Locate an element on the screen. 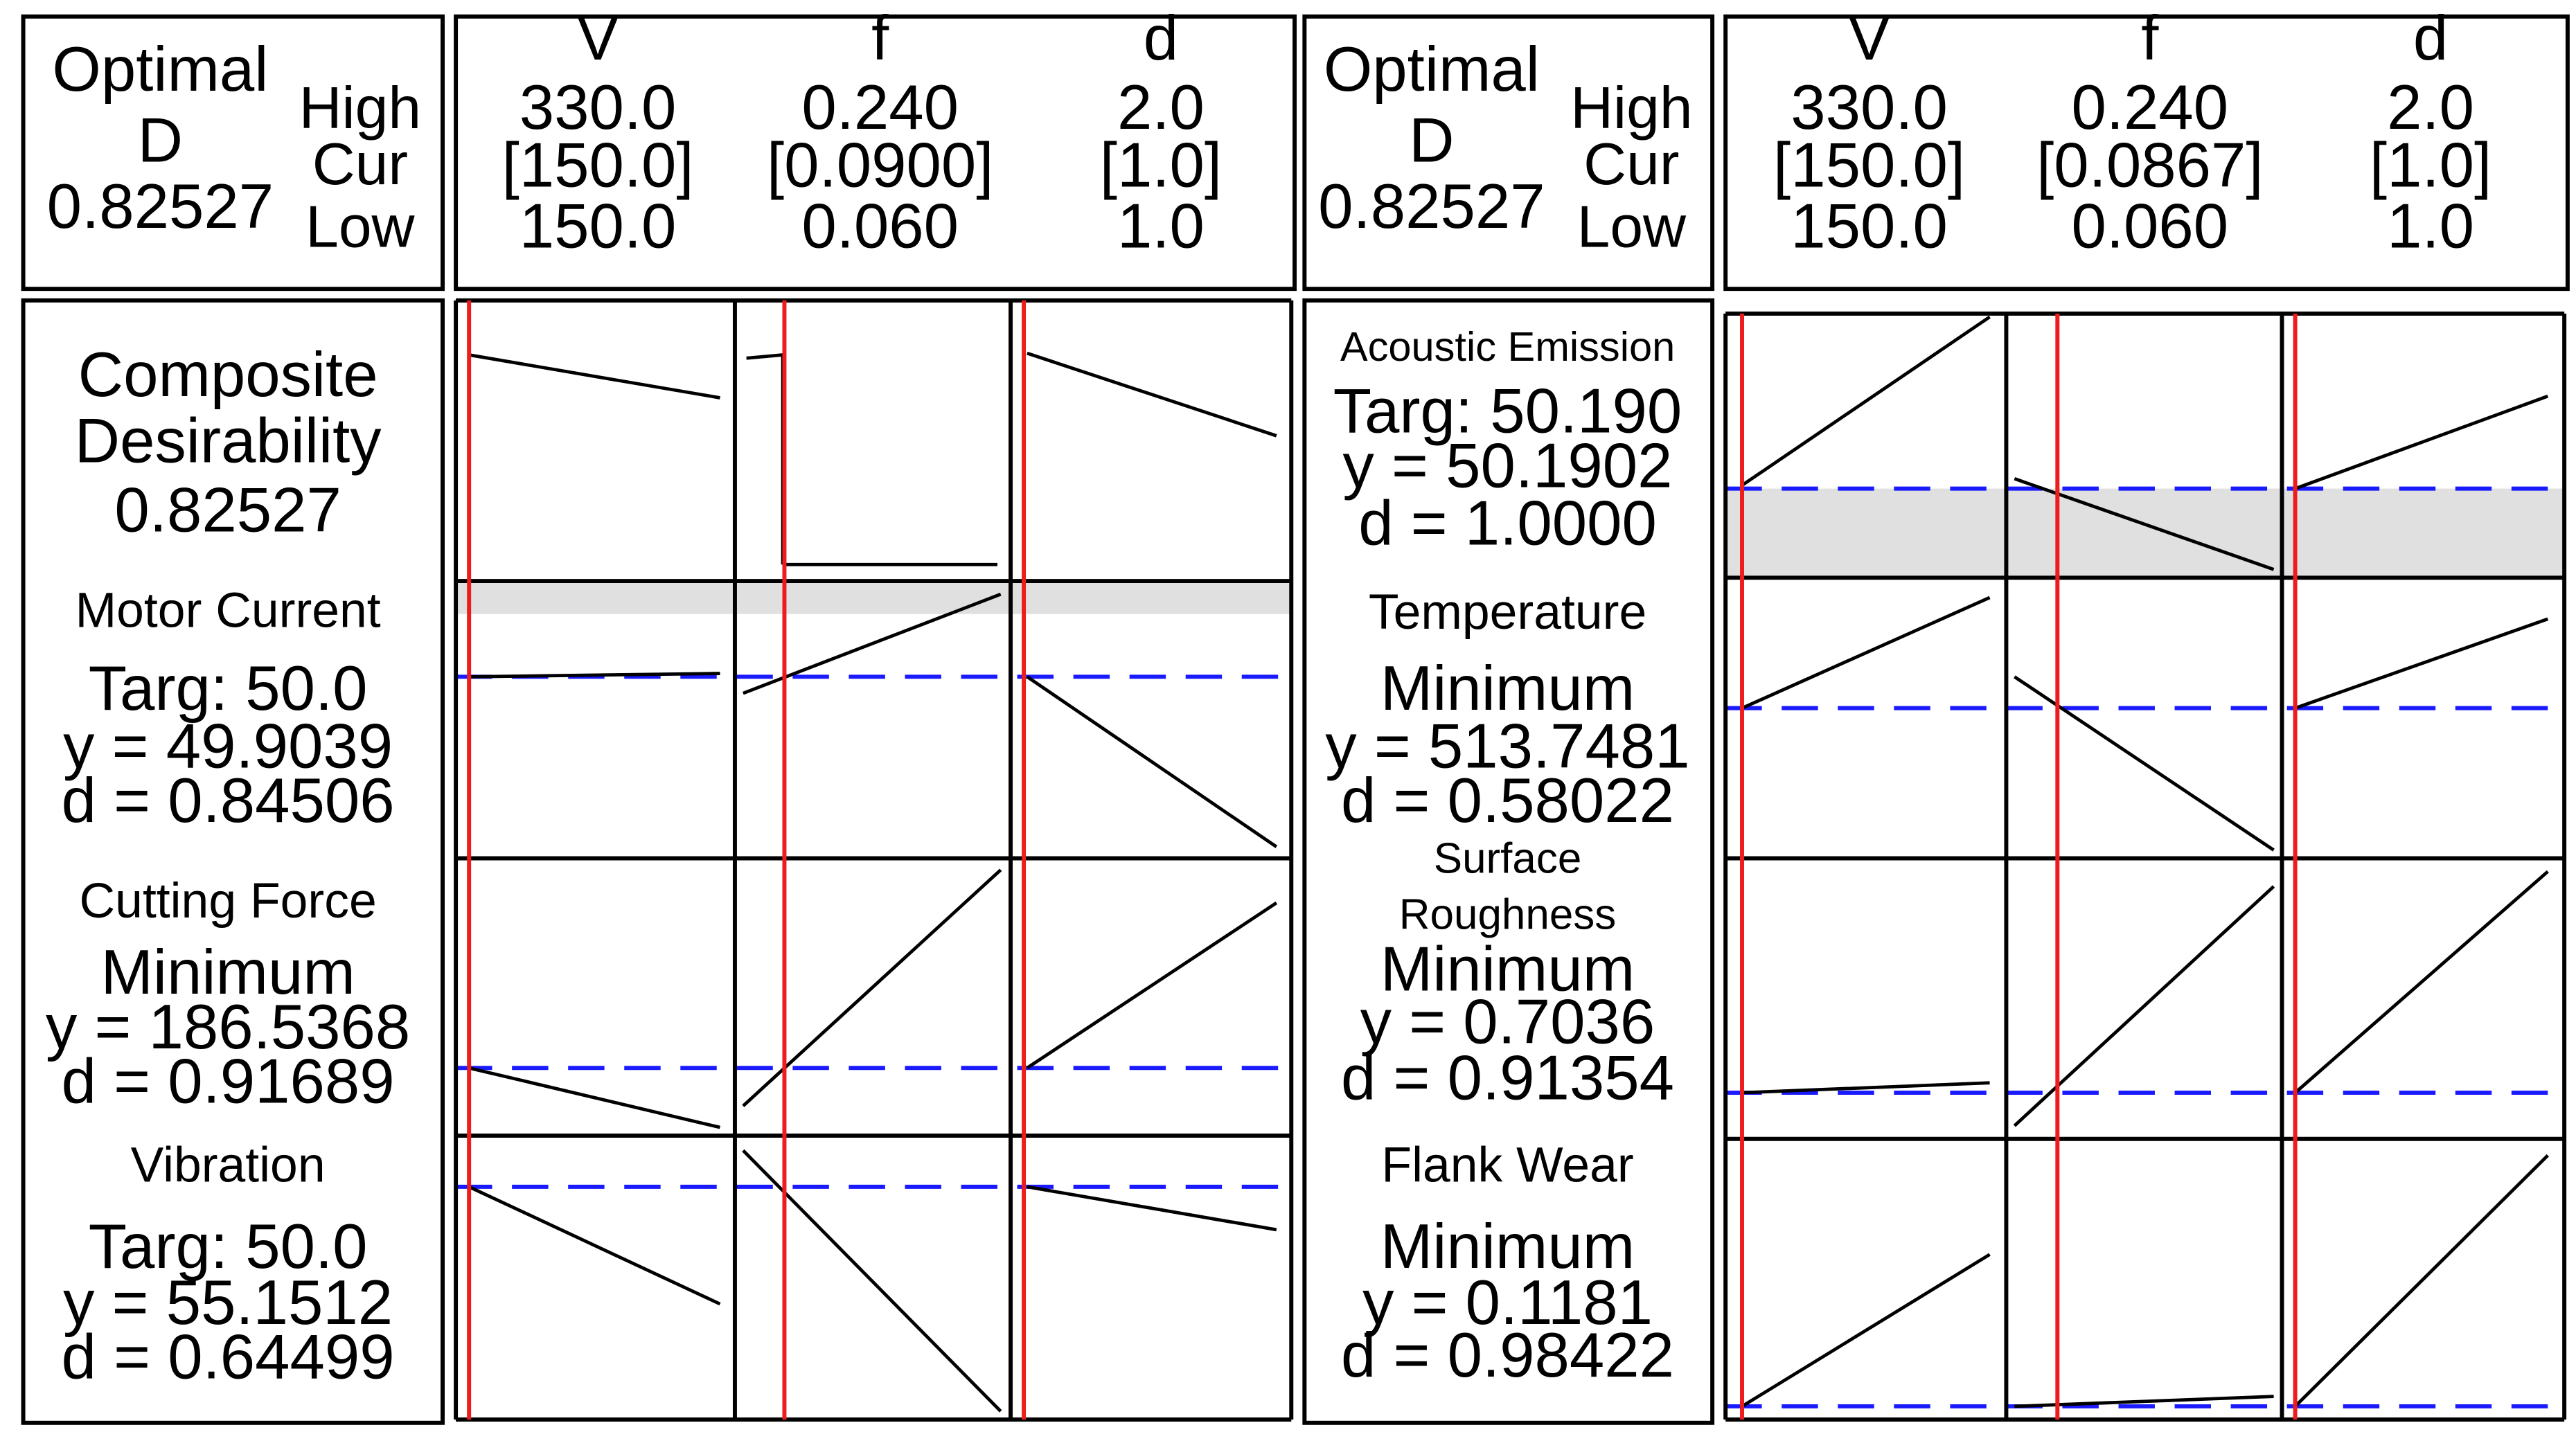 This screenshot has width=2576, height=1441. response-goal: Targ: 50.190 is located at coordinates (1507, 412).